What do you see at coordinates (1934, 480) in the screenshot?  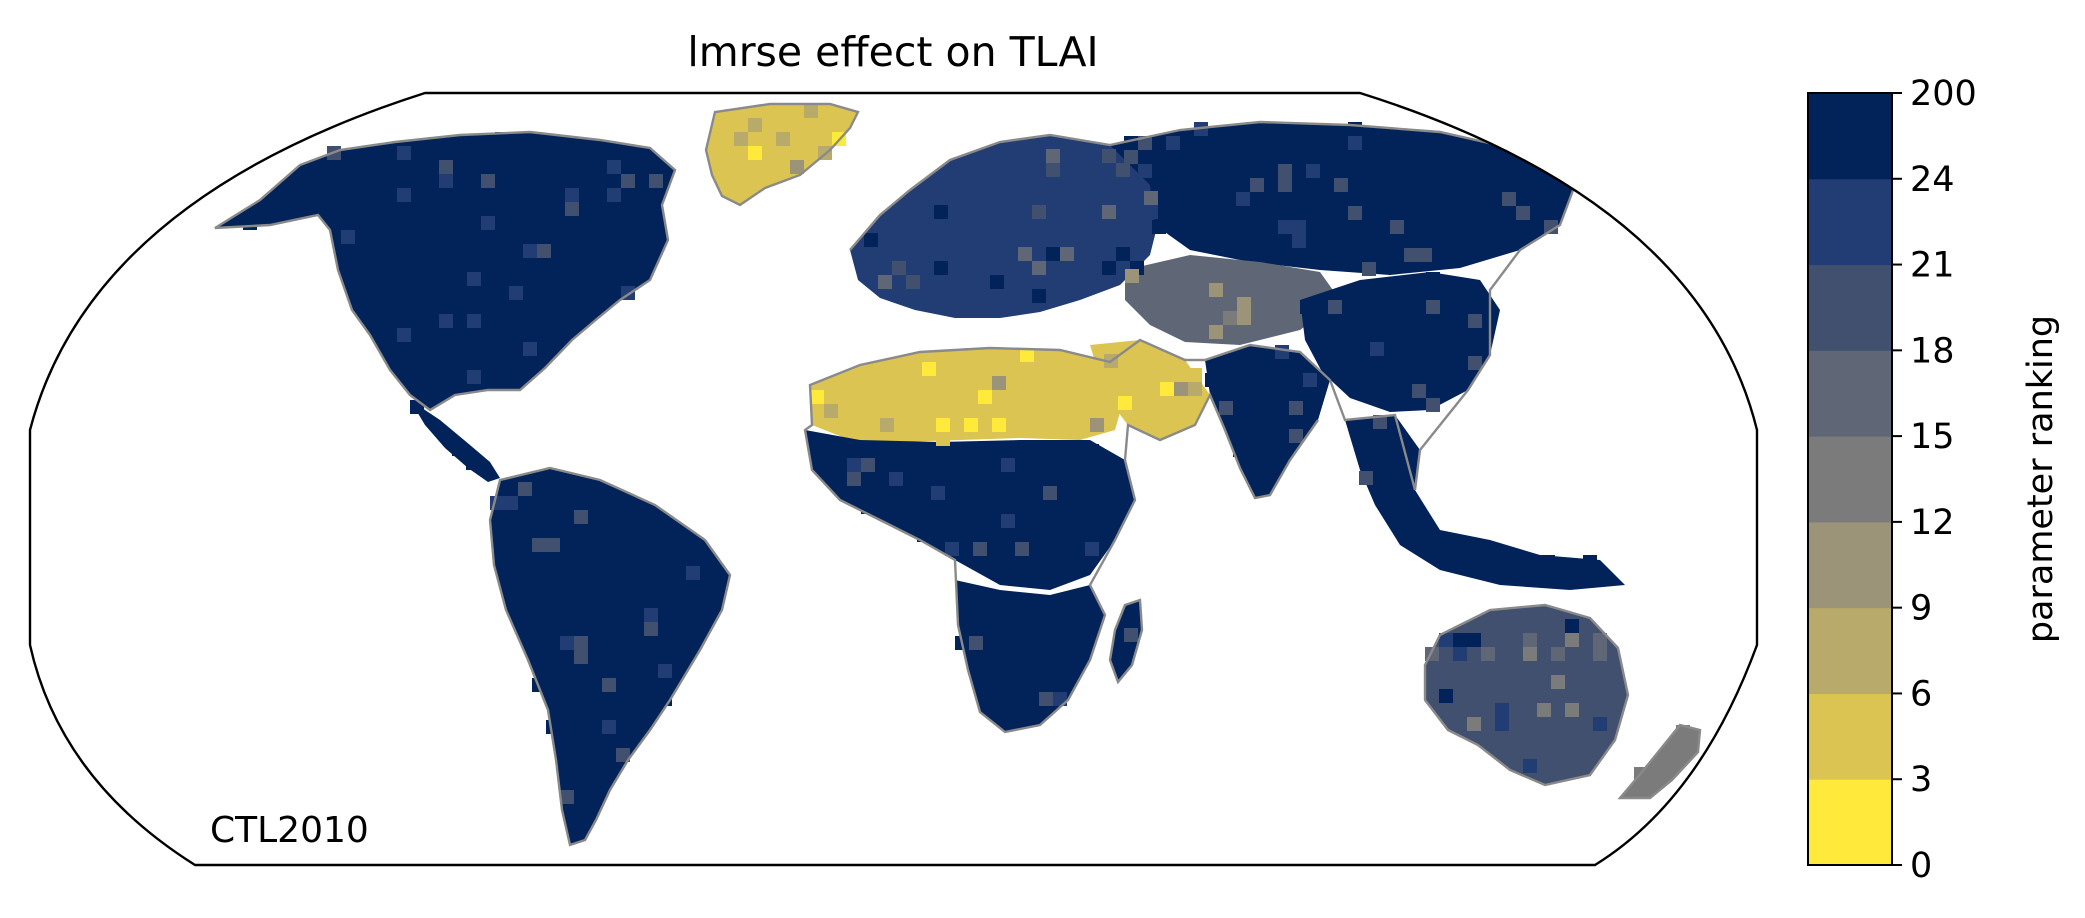 I see `colorbar: 0 3 6 9 12 15 18 21 24 200 parameter ranking` at bounding box center [1934, 480].